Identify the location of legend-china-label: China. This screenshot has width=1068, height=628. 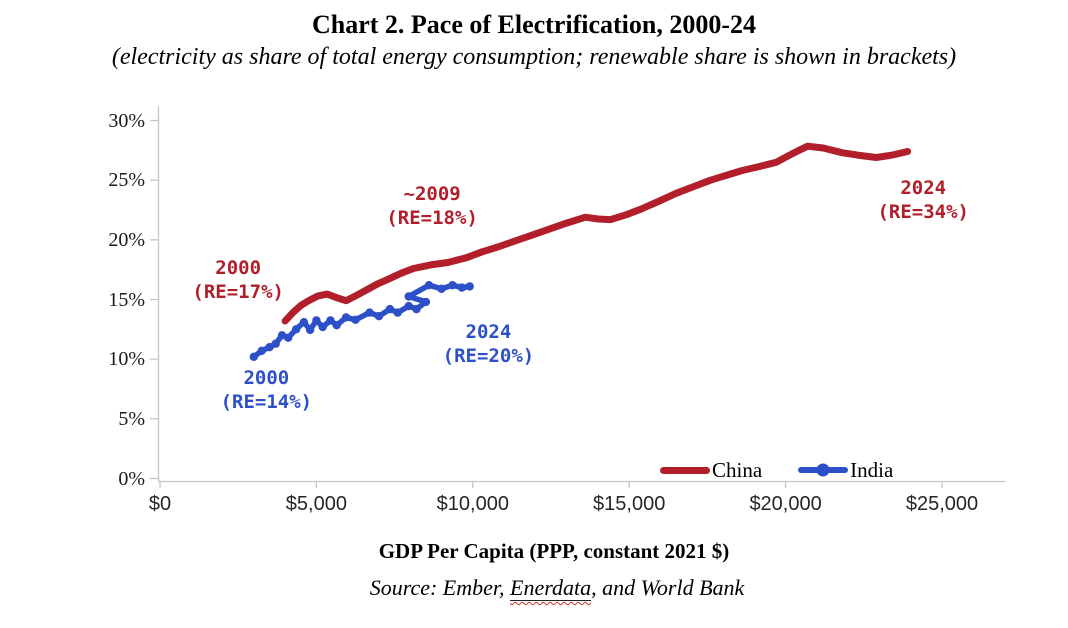
(737, 469).